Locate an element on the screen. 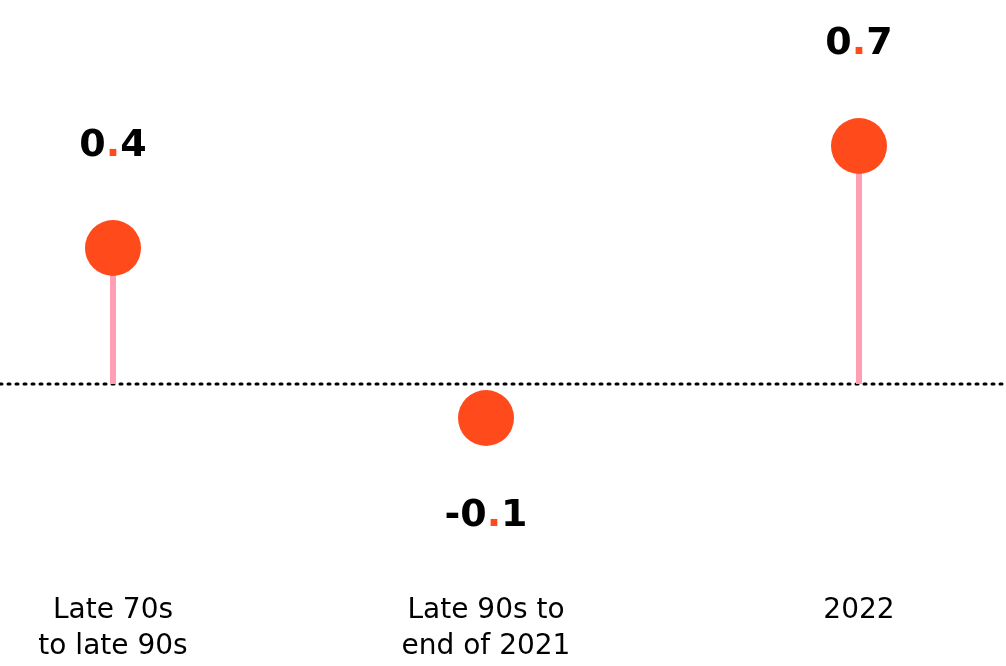 The image size is (1006, 666). x-tick-label: 2022 is located at coordinates (859, 608).